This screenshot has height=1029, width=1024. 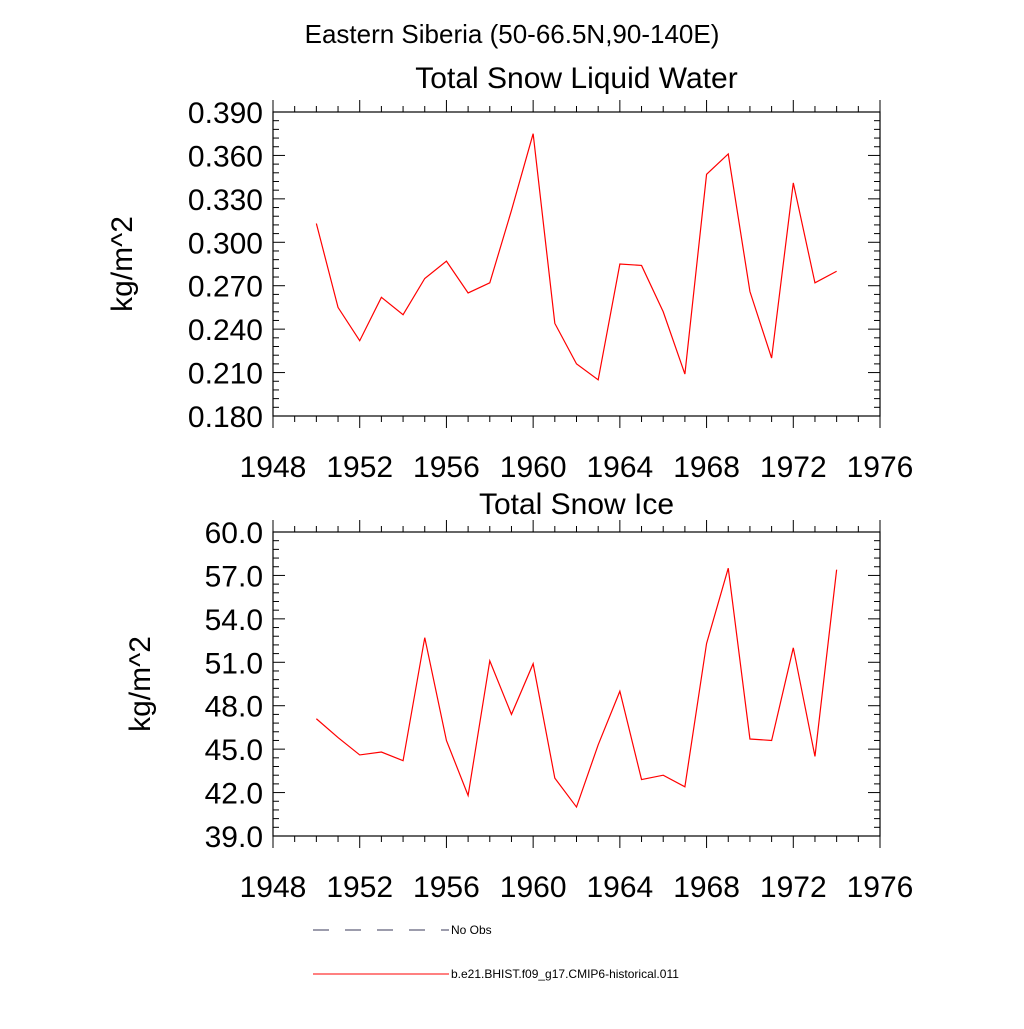 I want to click on y-tick-label: 0.240, so click(x=225, y=330).